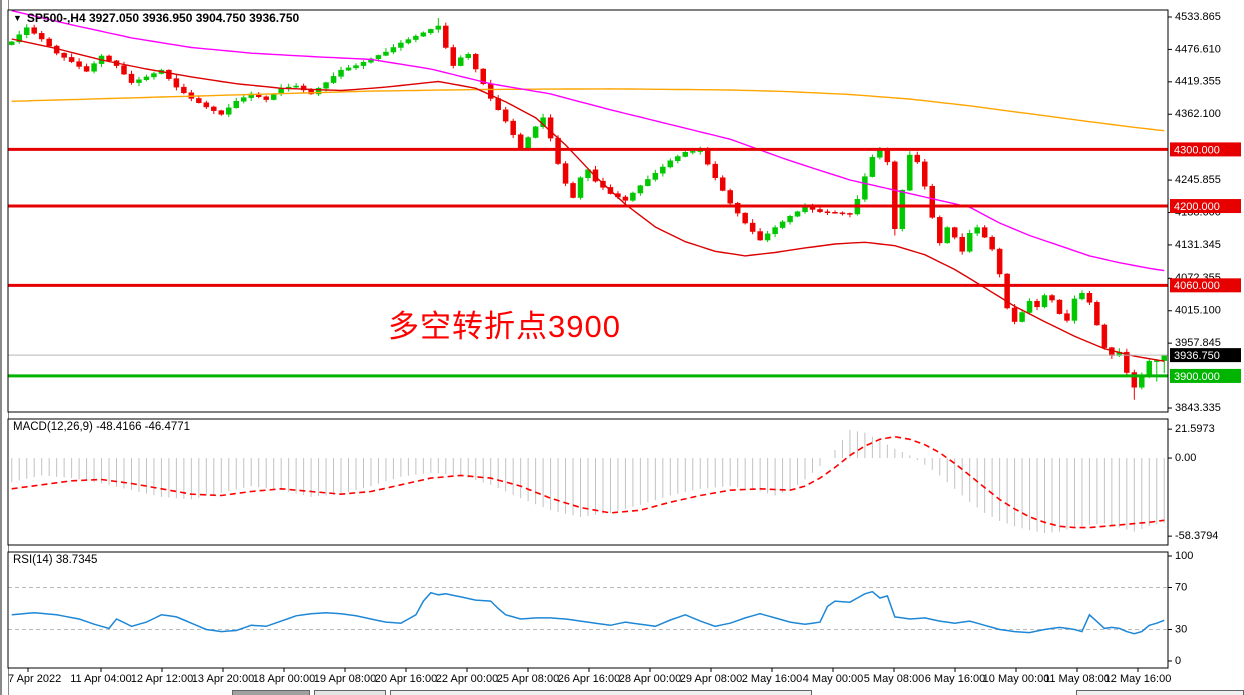 Image resolution: width=1244 pixels, height=695 pixels. I want to click on svg-text: 0.00, so click(1185, 458).